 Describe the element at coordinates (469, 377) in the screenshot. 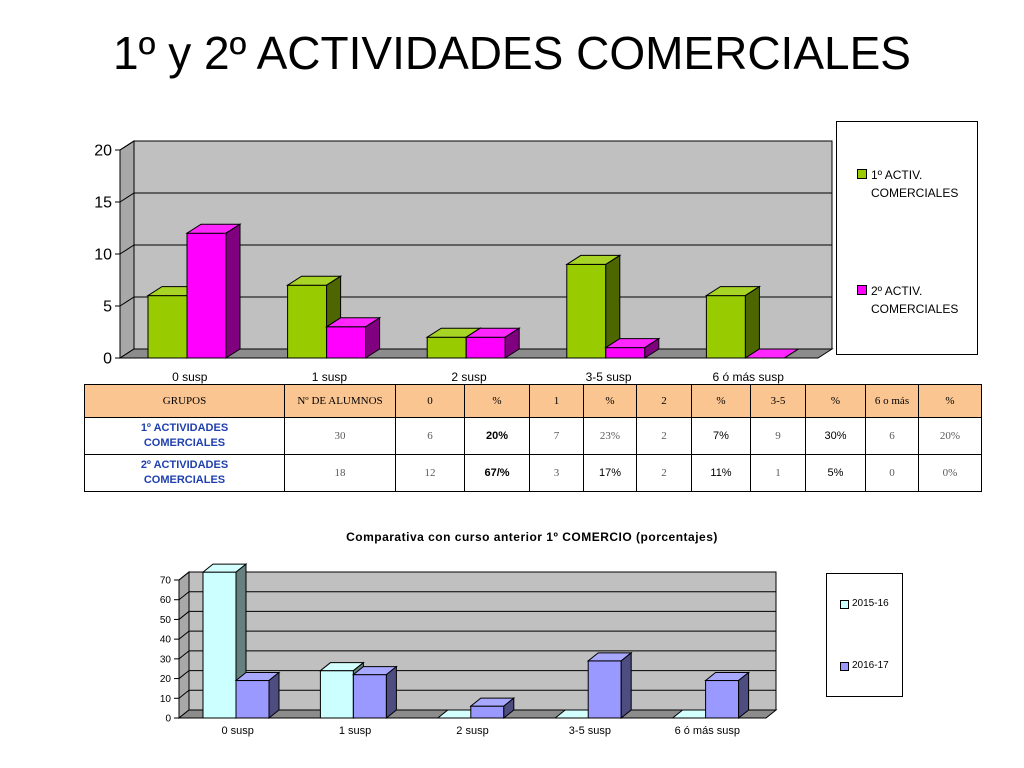

I see `x-category-label: 2 susp` at that location.